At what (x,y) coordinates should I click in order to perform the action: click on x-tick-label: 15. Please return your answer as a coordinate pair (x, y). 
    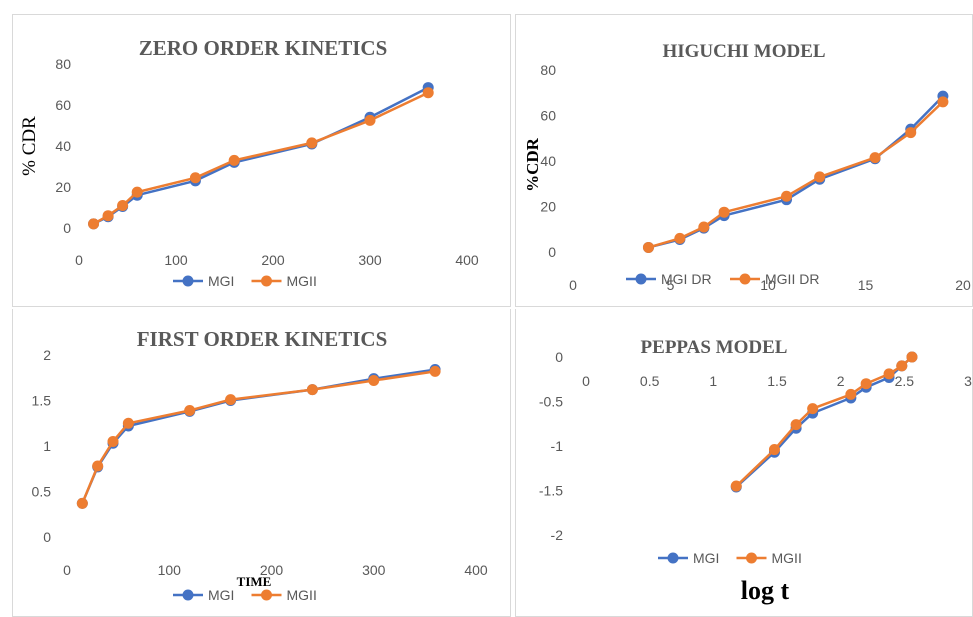
    Looking at the image, I should click on (866, 285).